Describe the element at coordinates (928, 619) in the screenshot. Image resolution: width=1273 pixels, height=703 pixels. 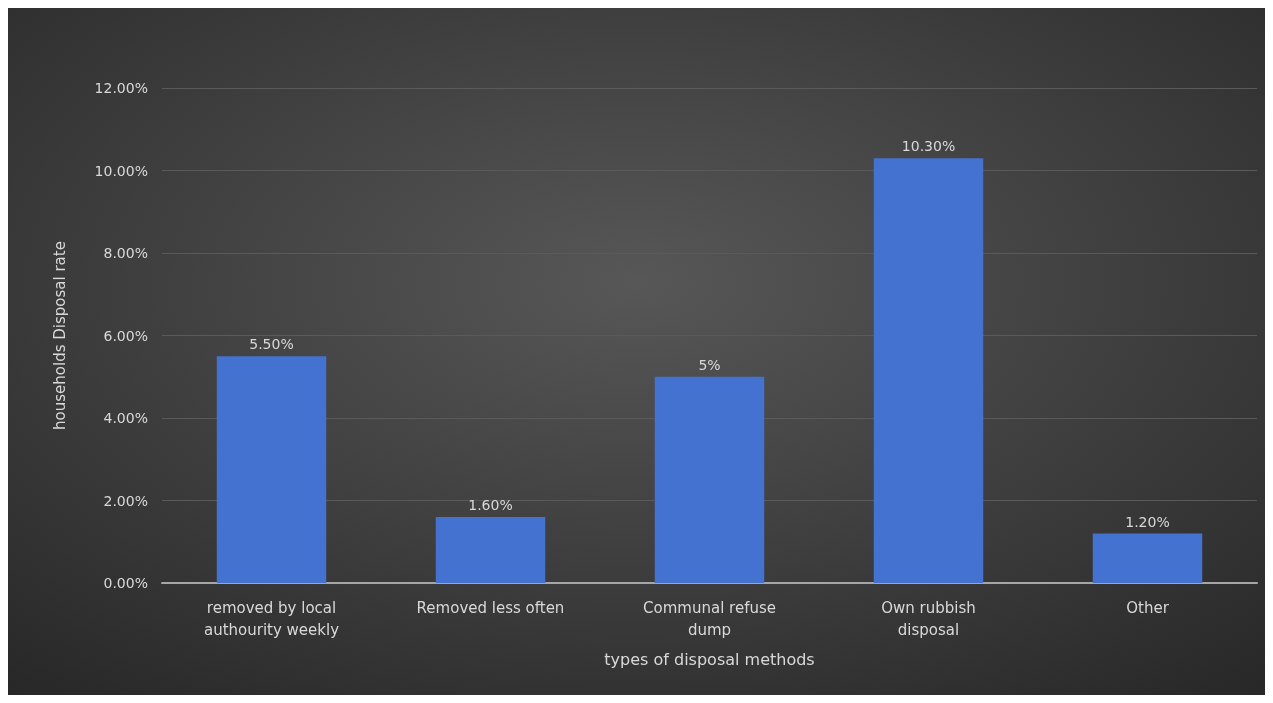
I see `x-tick-label: Own rubbish disposal` at that location.